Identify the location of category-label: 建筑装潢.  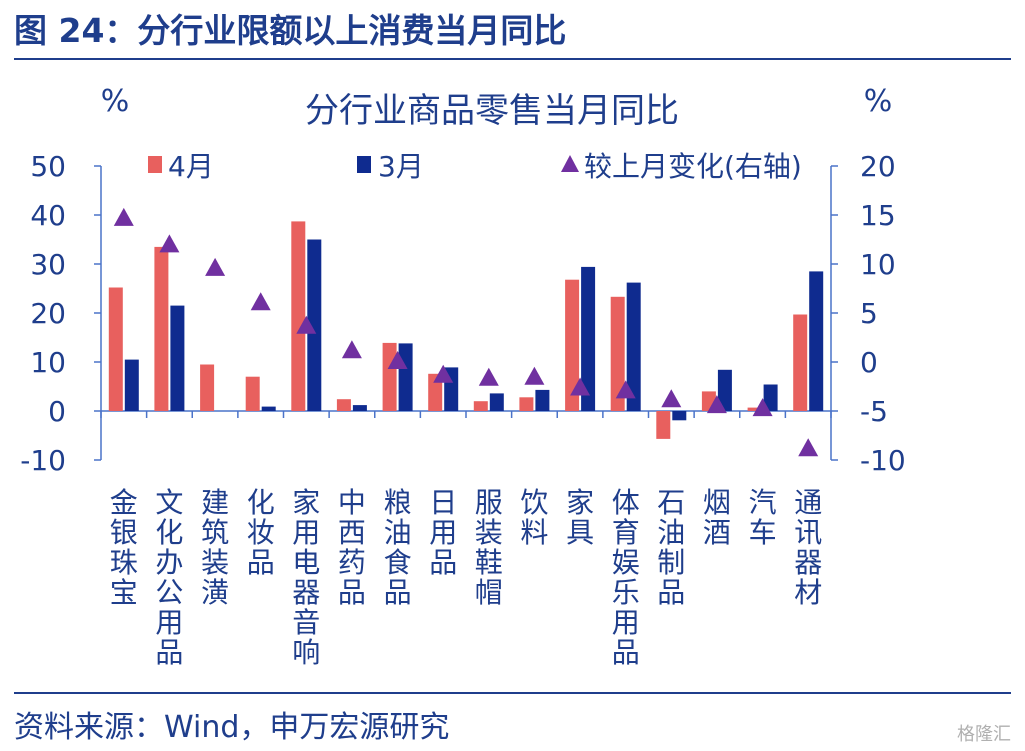
(215, 547).